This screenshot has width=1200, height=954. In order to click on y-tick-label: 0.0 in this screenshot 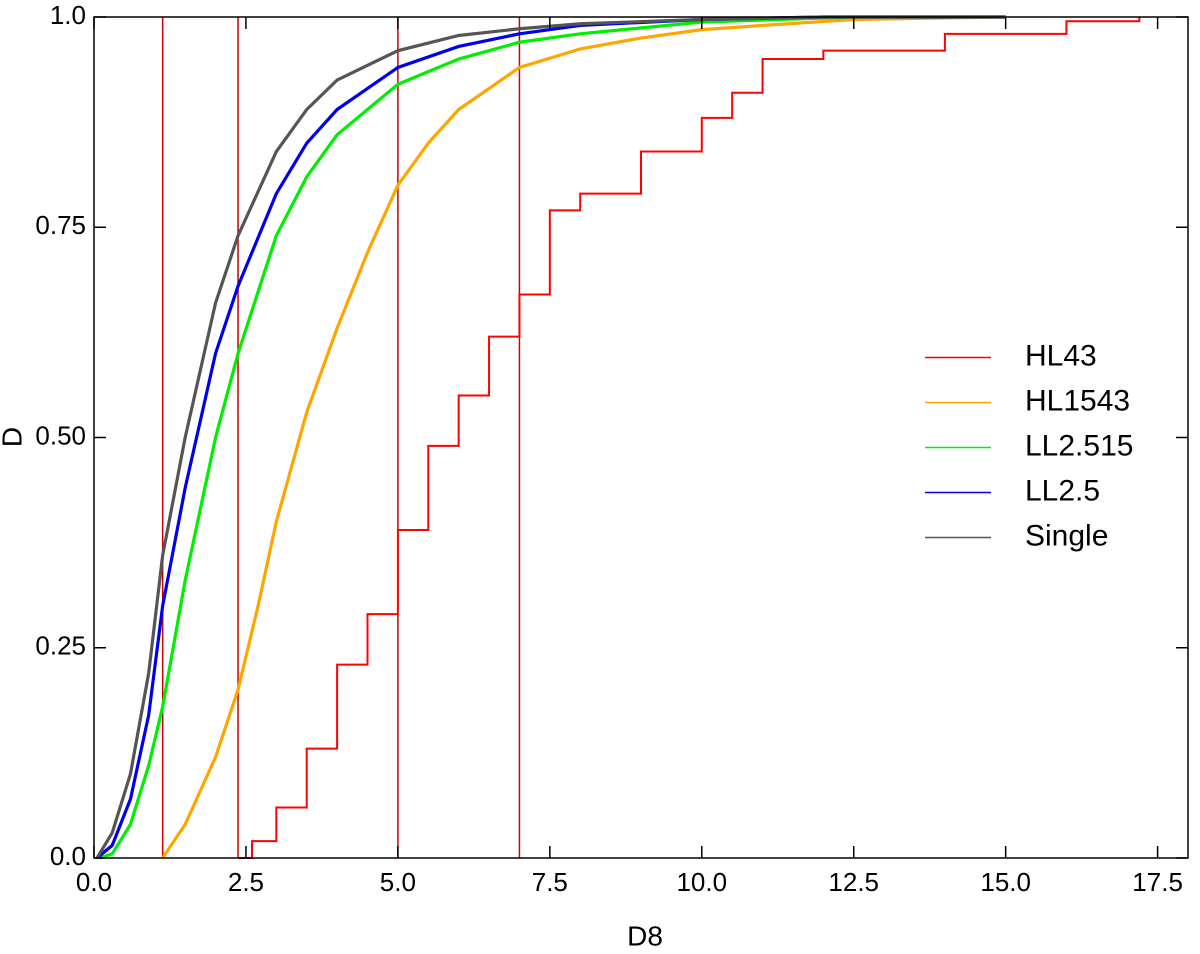, I will do `click(68, 856)`.